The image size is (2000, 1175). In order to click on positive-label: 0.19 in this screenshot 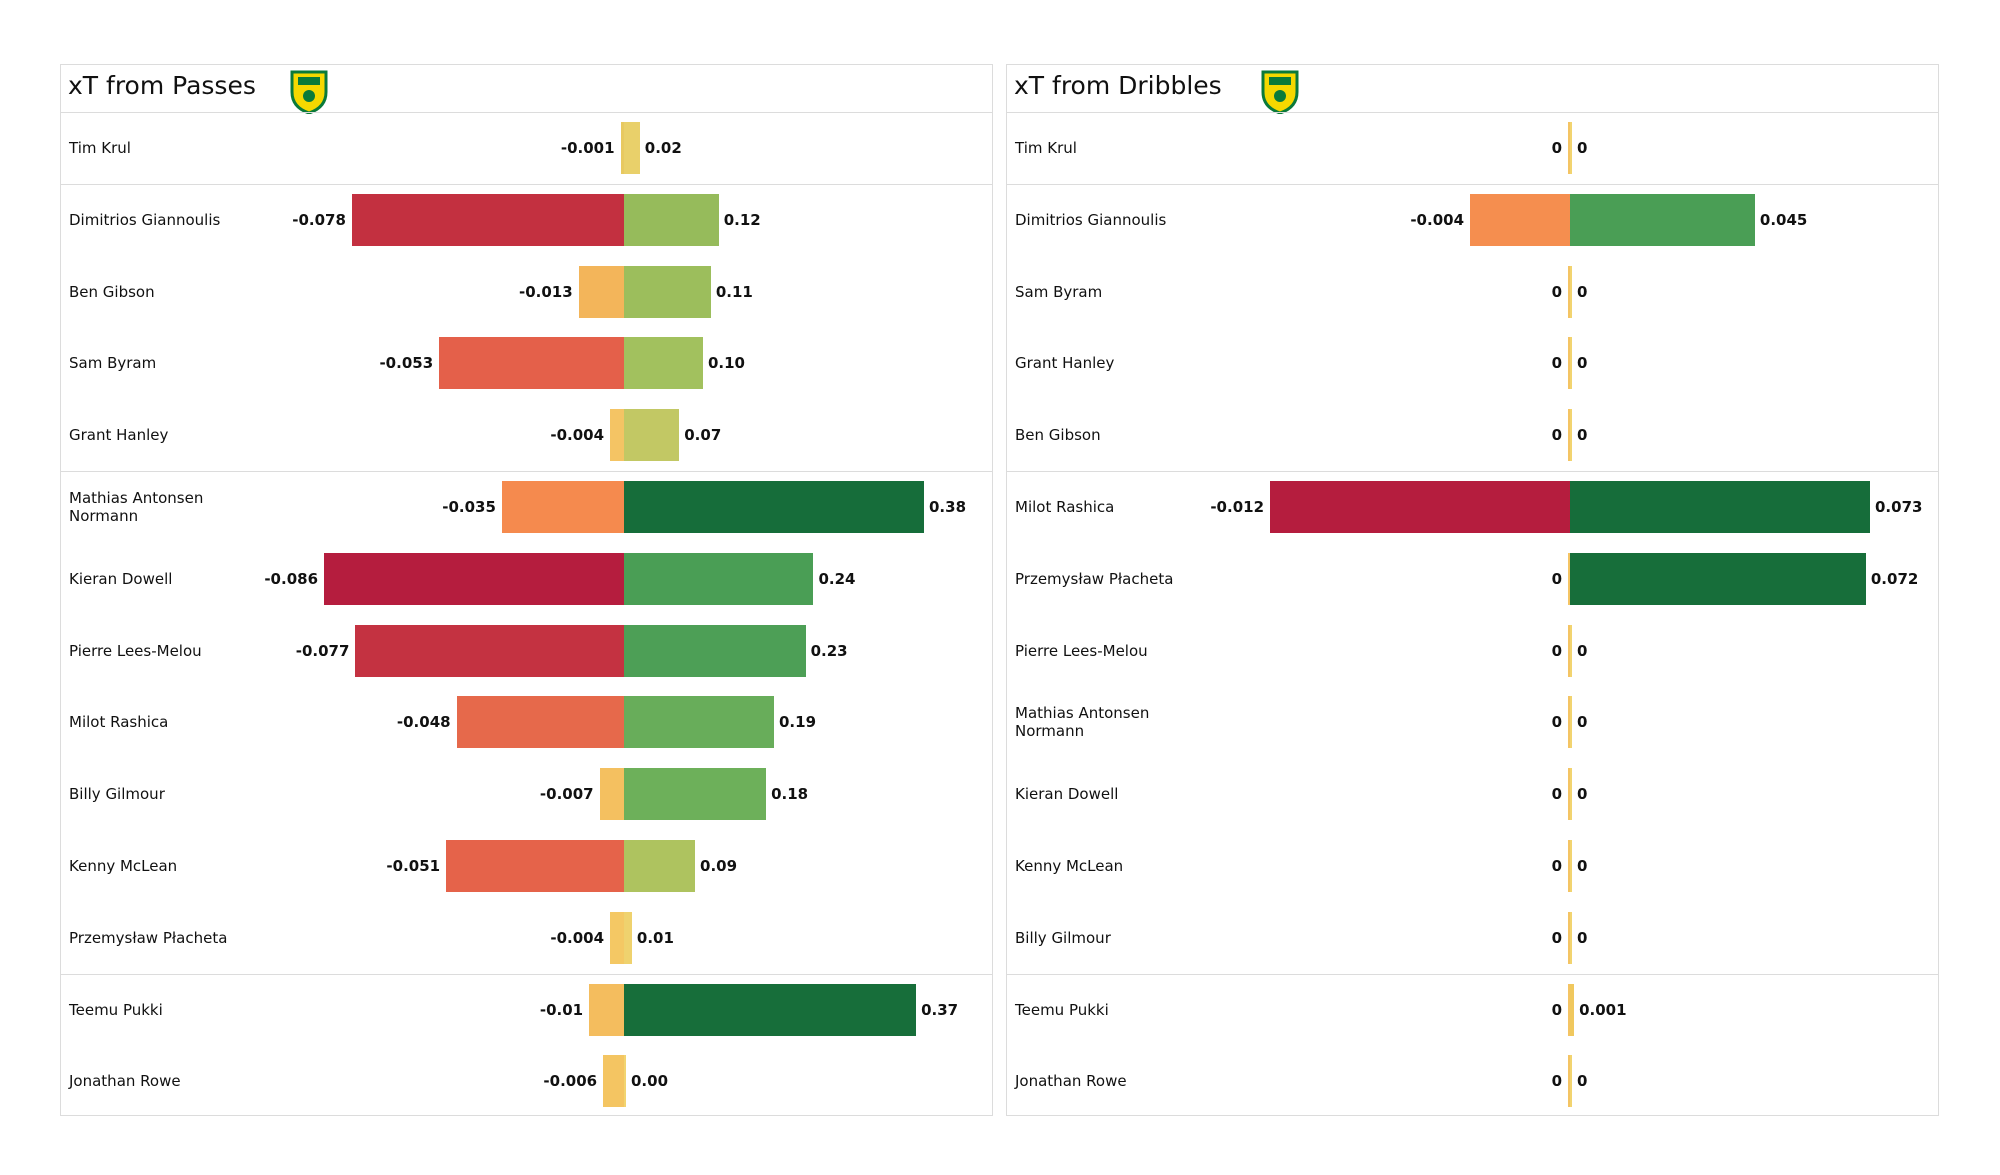, I will do `click(798, 722)`.